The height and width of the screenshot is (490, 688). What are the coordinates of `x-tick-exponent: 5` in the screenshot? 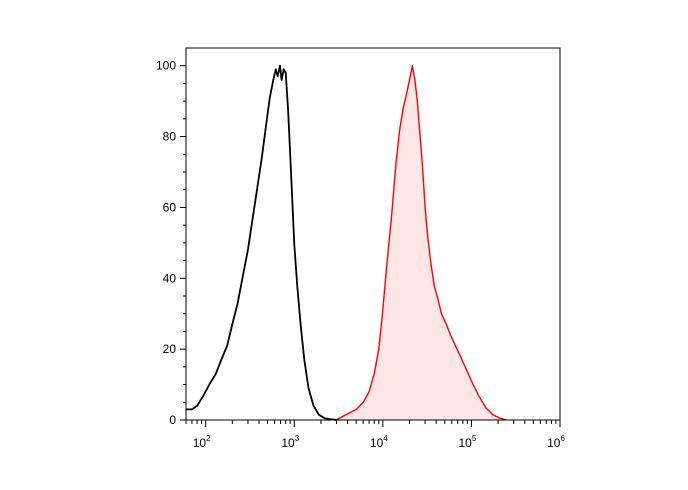 It's located at (474, 438).